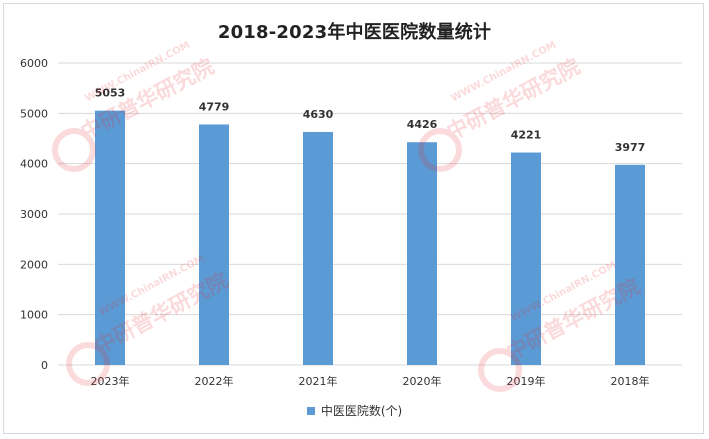 Image resolution: width=709 pixels, height=439 pixels. What do you see at coordinates (214, 106) in the screenshot?
I see `data-label: 4779` at bounding box center [214, 106].